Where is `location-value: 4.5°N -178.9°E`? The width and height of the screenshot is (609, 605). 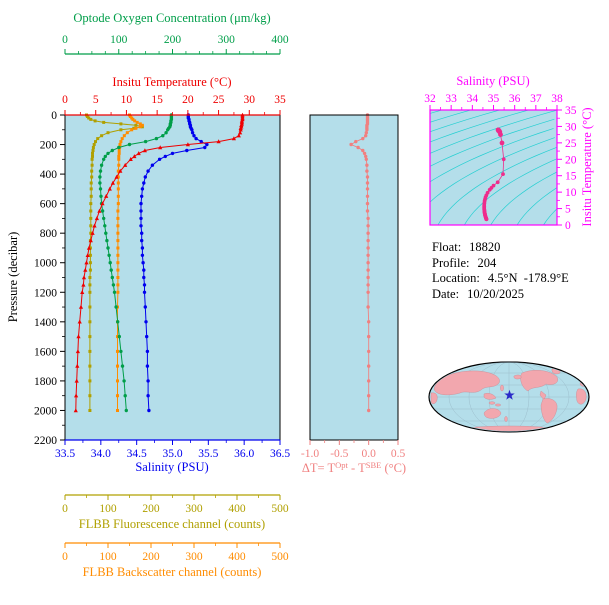
location-value: 4.5°N -178.9°E is located at coordinates (528, 278).